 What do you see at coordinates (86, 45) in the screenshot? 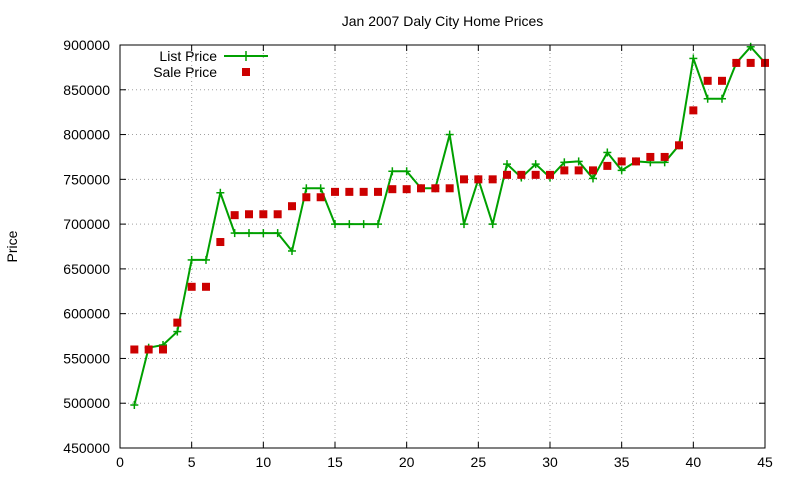
I see `y-tick-label: 900000` at bounding box center [86, 45].